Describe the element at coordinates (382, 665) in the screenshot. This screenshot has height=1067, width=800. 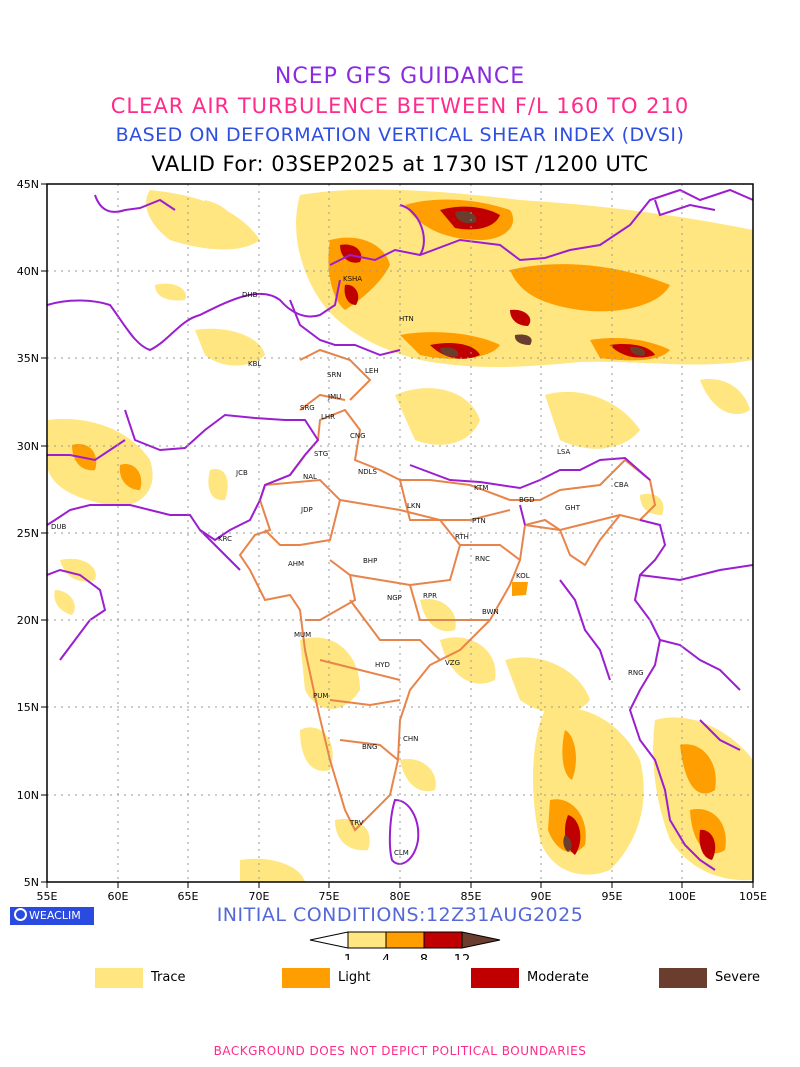
I see `city-label: HYD` at that location.